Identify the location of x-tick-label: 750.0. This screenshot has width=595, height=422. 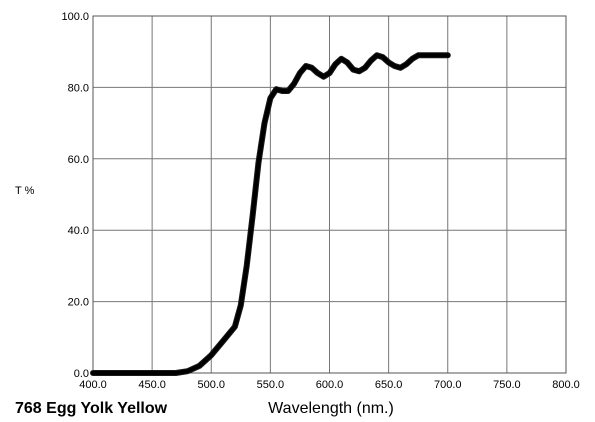
(507, 385).